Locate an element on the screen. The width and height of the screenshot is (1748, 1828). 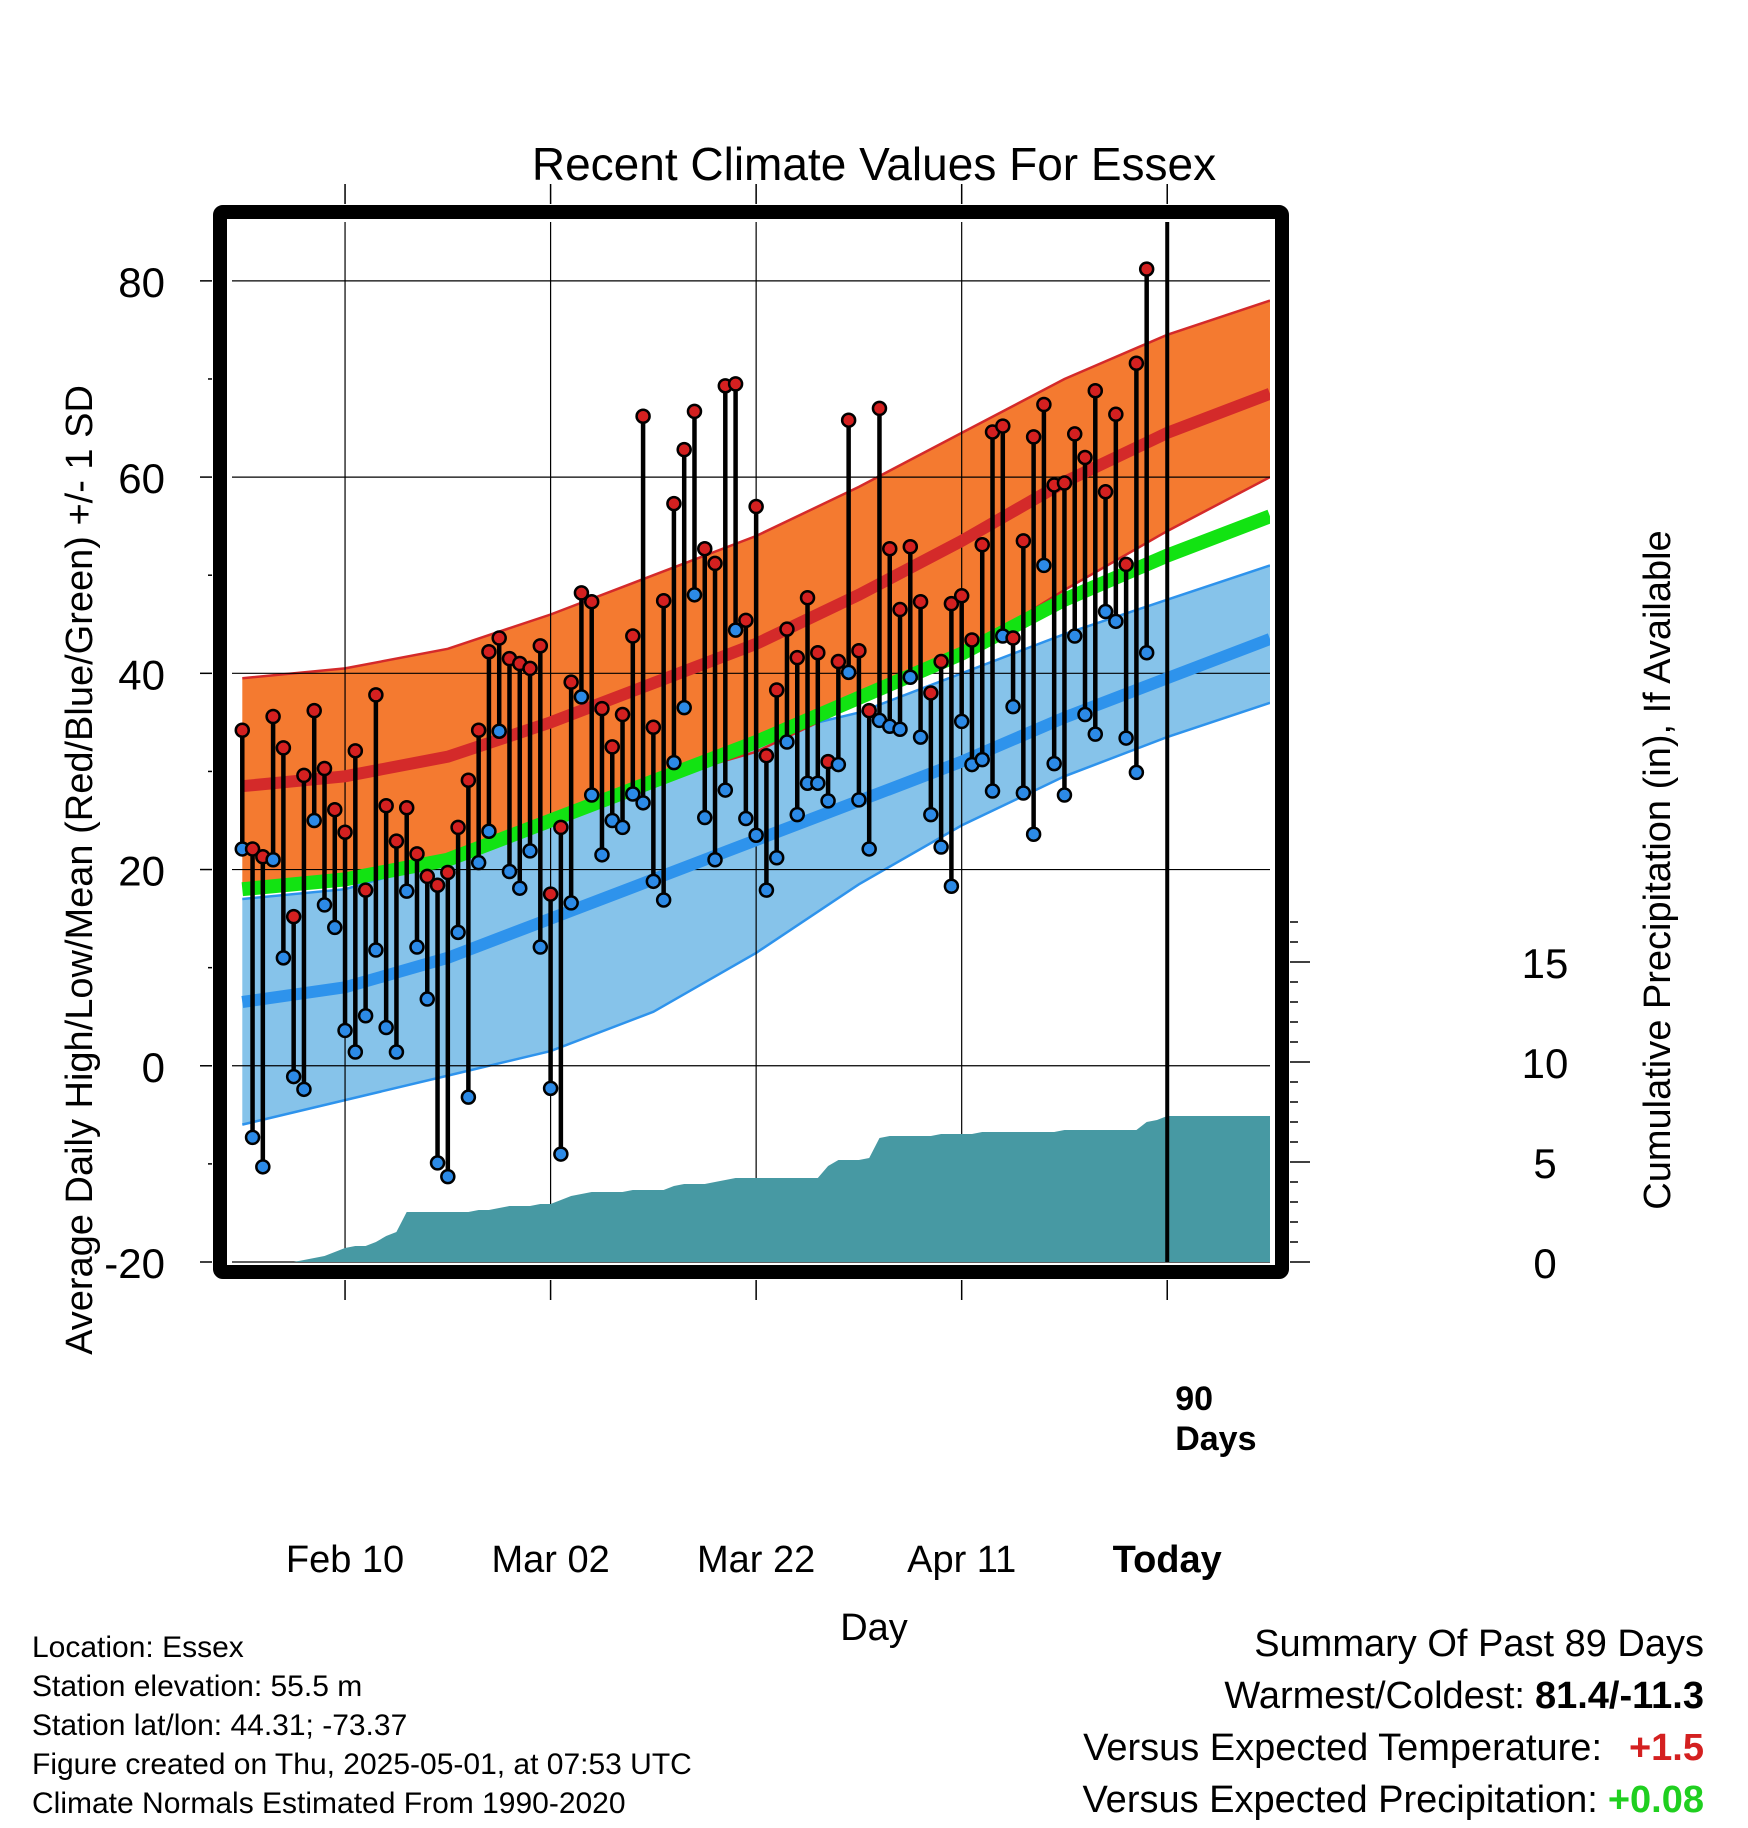
y2-tick-label: 0 is located at coordinates (1544, 1263).